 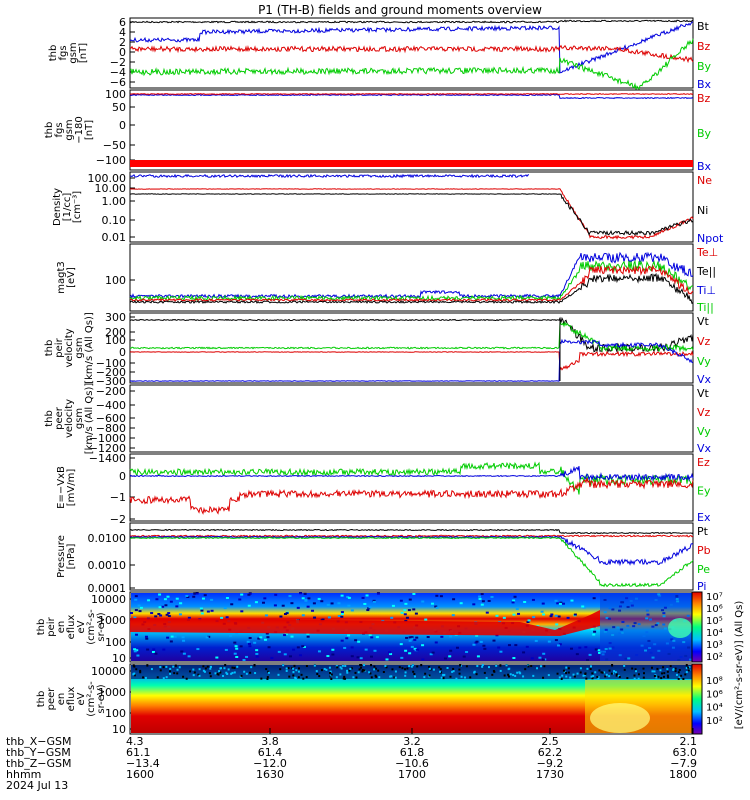 What do you see at coordinates (119, 729) in the screenshot?
I see `y-tick-label: 10` at bounding box center [119, 729].